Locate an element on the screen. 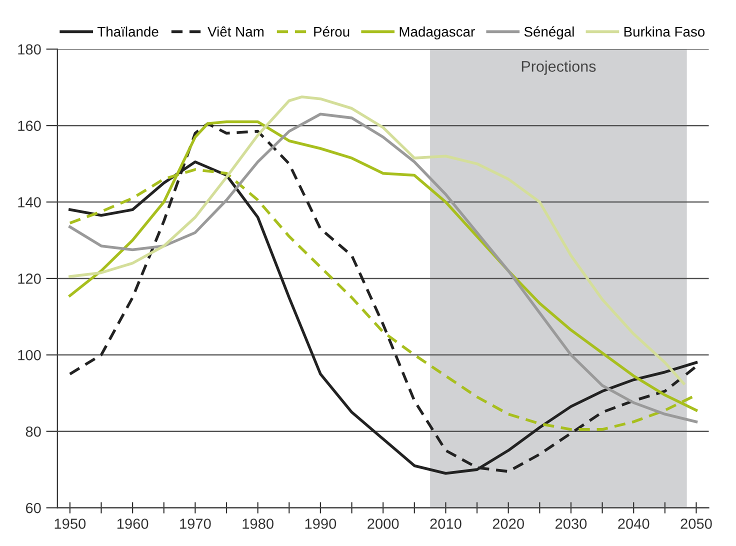 This screenshot has height=546, width=736. y-tick-label: 180 is located at coordinates (29, 49).